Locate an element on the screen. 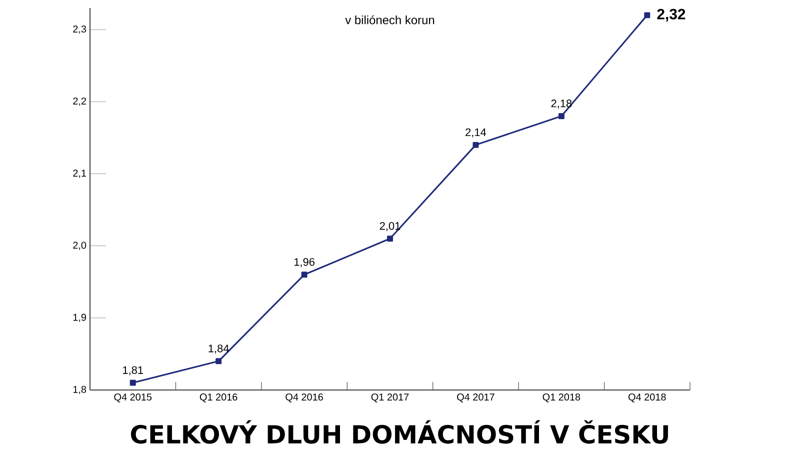  data-label: 2,32 is located at coordinates (671, 15).